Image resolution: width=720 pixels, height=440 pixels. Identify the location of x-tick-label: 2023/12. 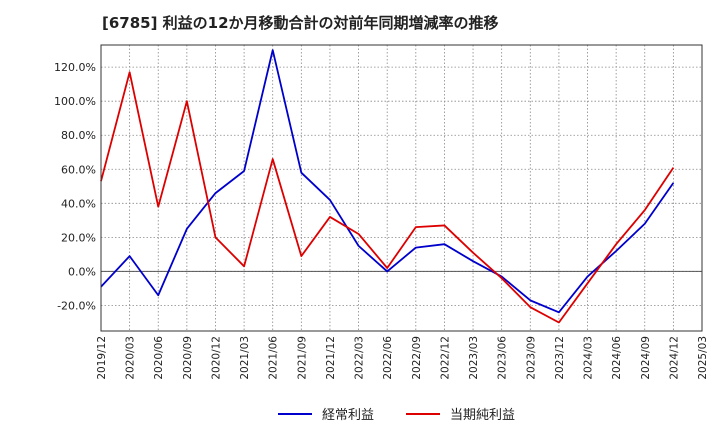
(560, 358).